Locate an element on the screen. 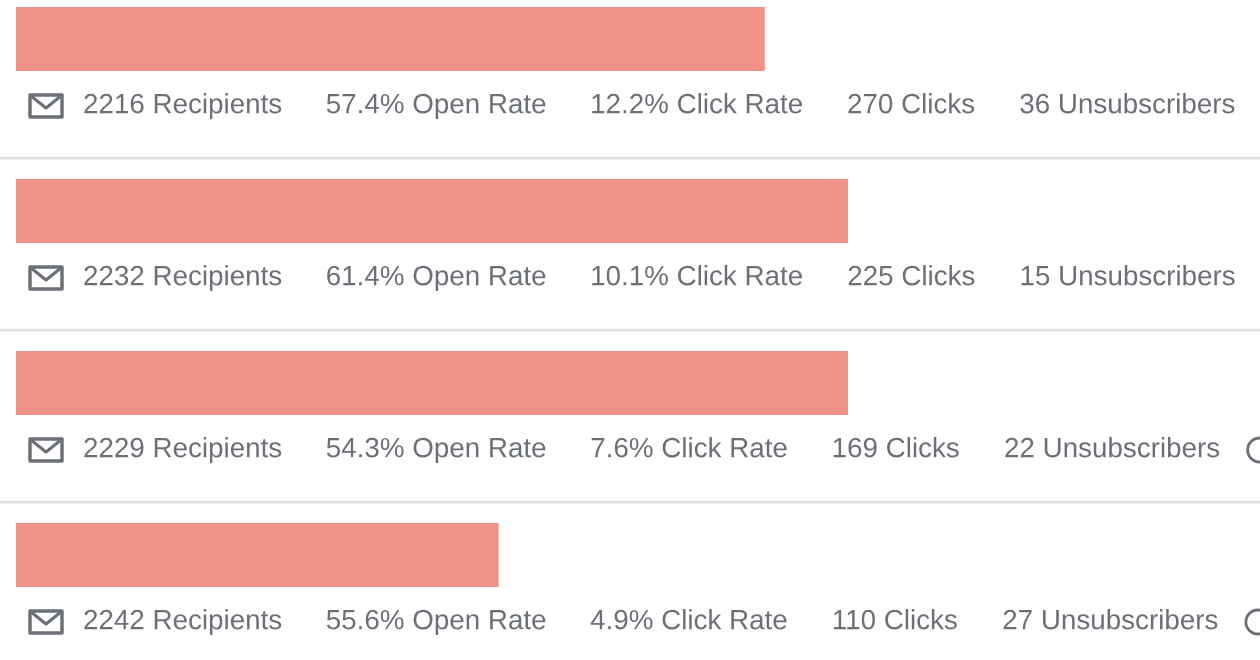 This screenshot has width=1260, height=660. annotation: 2229 Recipients is located at coordinates (183, 450).